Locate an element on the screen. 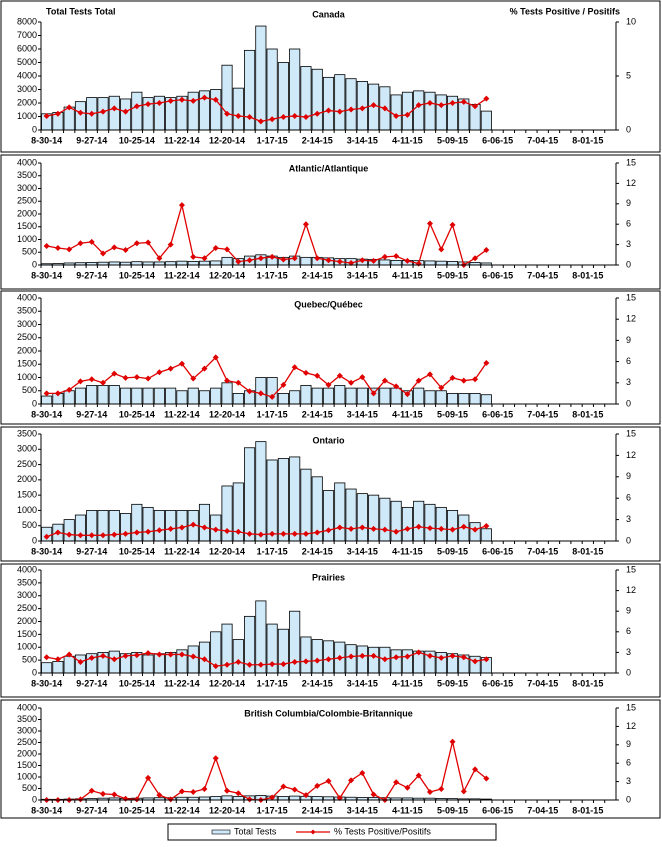 The height and width of the screenshot is (853, 662). legend-swatch is located at coordinates (313, 832).